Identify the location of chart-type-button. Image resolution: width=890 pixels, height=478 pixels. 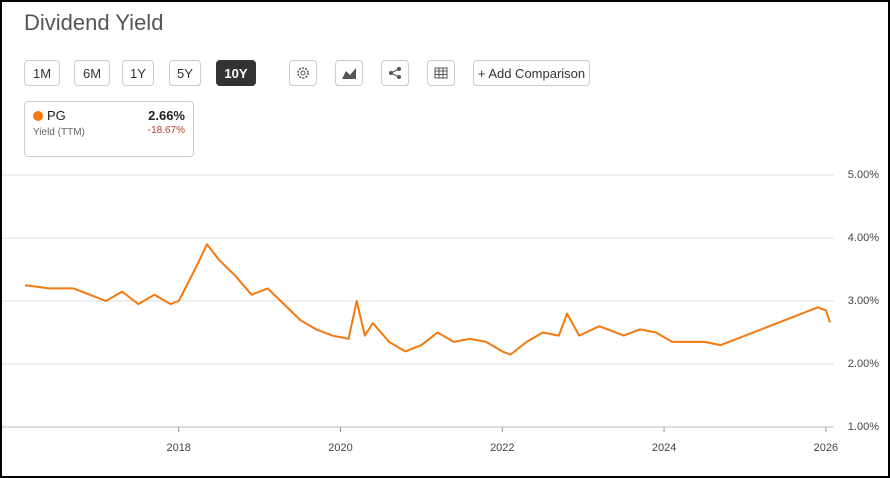
(349, 73).